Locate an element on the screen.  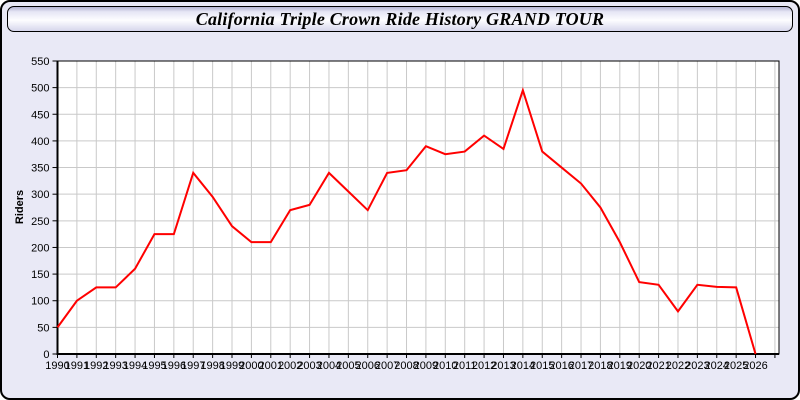
x-tick-label: 2007 is located at coordinates (387, 366).